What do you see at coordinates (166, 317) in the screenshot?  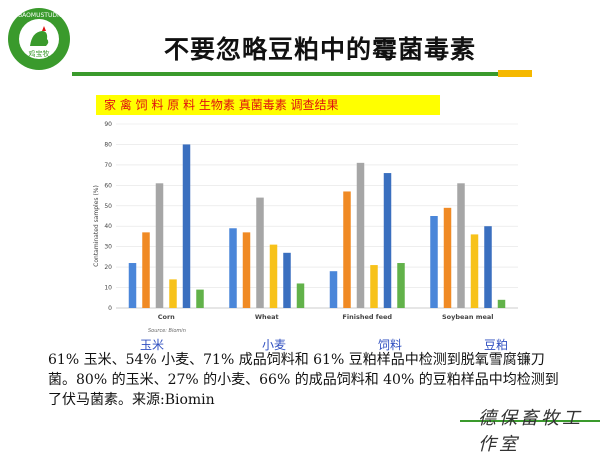 I see `x-tick-label: Corn` at bounding box center [166, 317].